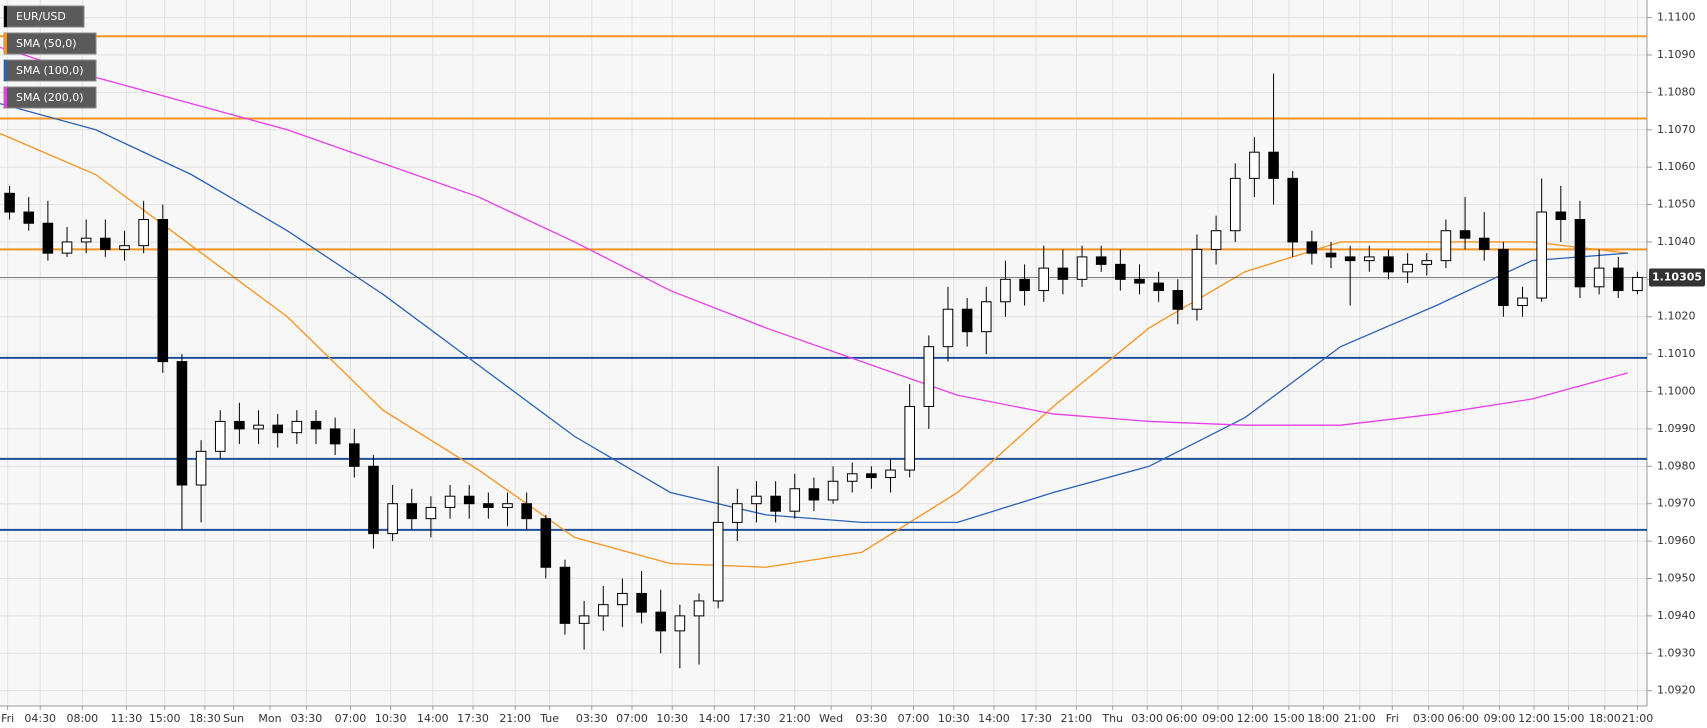 Image resolution: width=1707 pixels, height=728 pixels. Describe the element at coordinates (1676, 54) in the screenshot. I see `y-tick-label: 1.1090` at that location.